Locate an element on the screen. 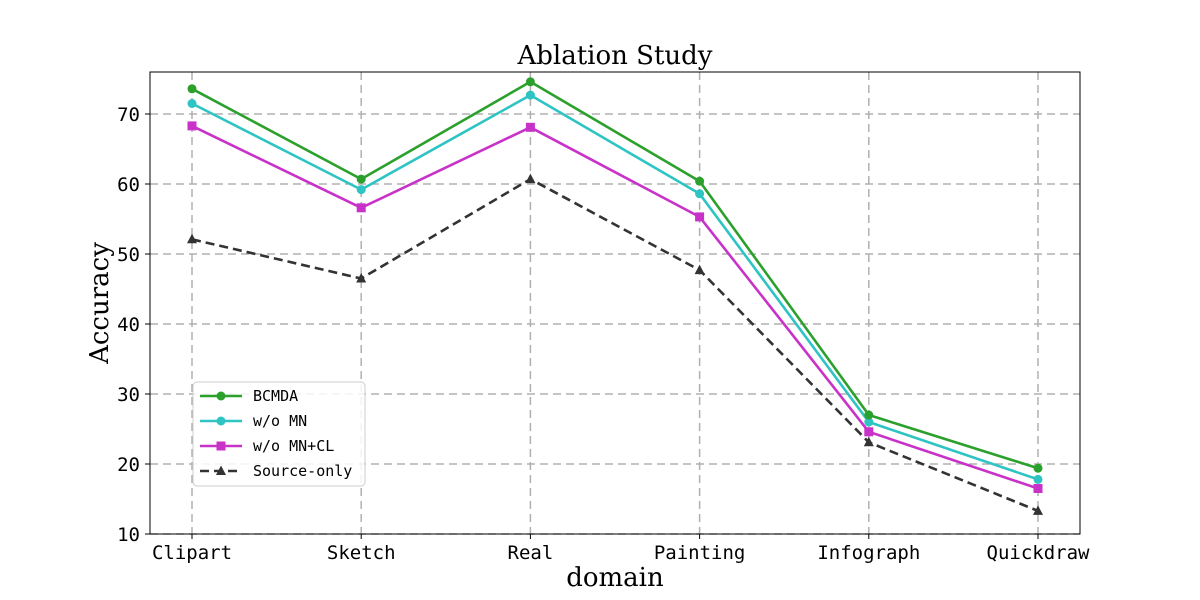 The height and width of the screenshot is (600, 1200). legend-marker-bcmda is located at coordinates (221, 396).